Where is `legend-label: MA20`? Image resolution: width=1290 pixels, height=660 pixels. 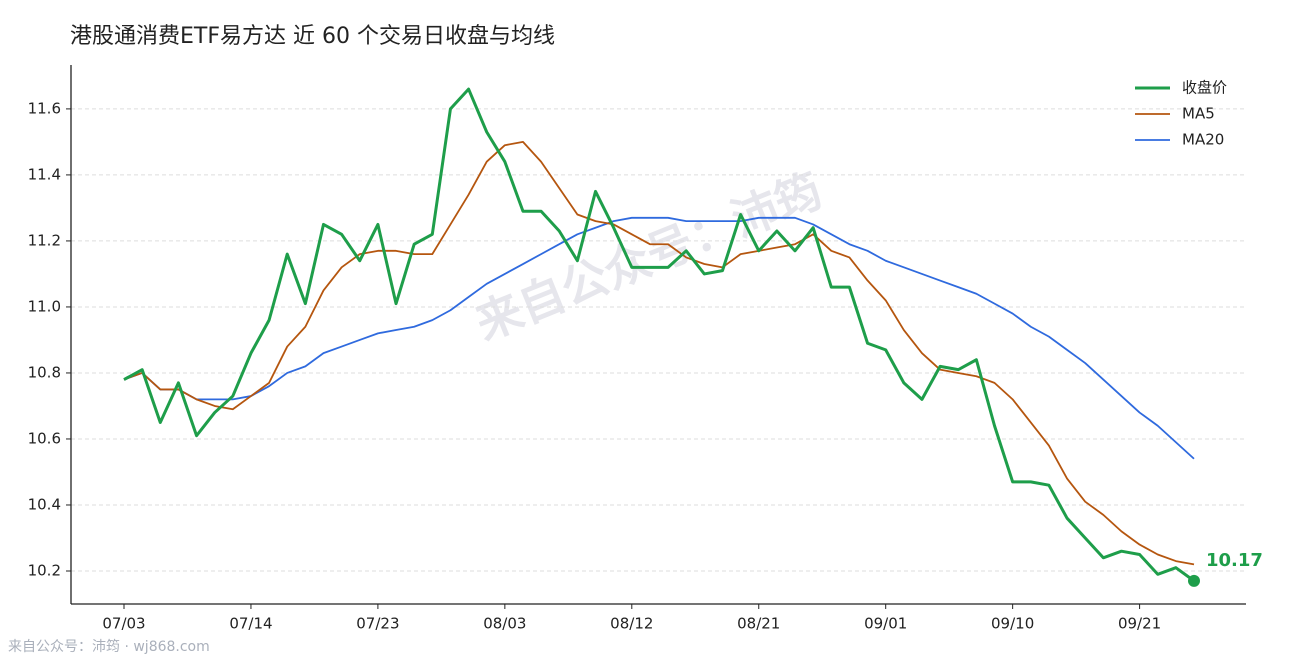 legend-label: MA20 is located at coordinates (1203, 140).